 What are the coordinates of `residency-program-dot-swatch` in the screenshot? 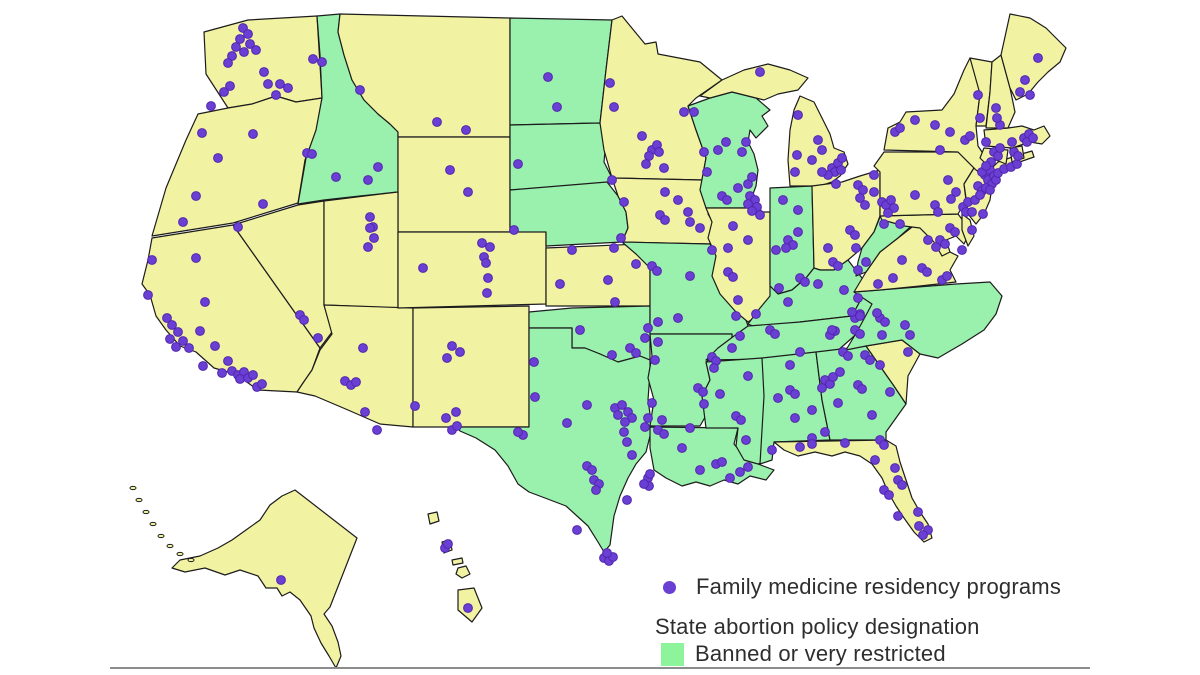 It's located at (669, 587).